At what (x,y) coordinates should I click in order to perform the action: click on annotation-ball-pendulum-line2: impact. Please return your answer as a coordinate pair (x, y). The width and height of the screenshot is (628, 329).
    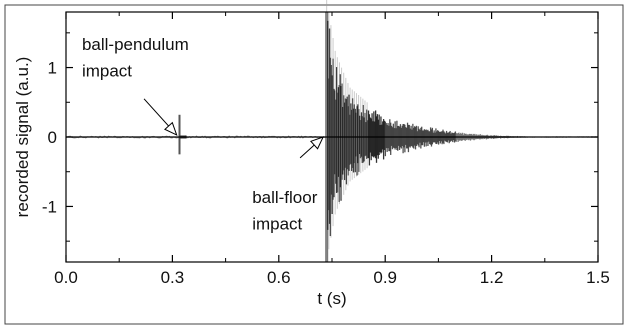
    Looking at the image, I should click on (107, 71).